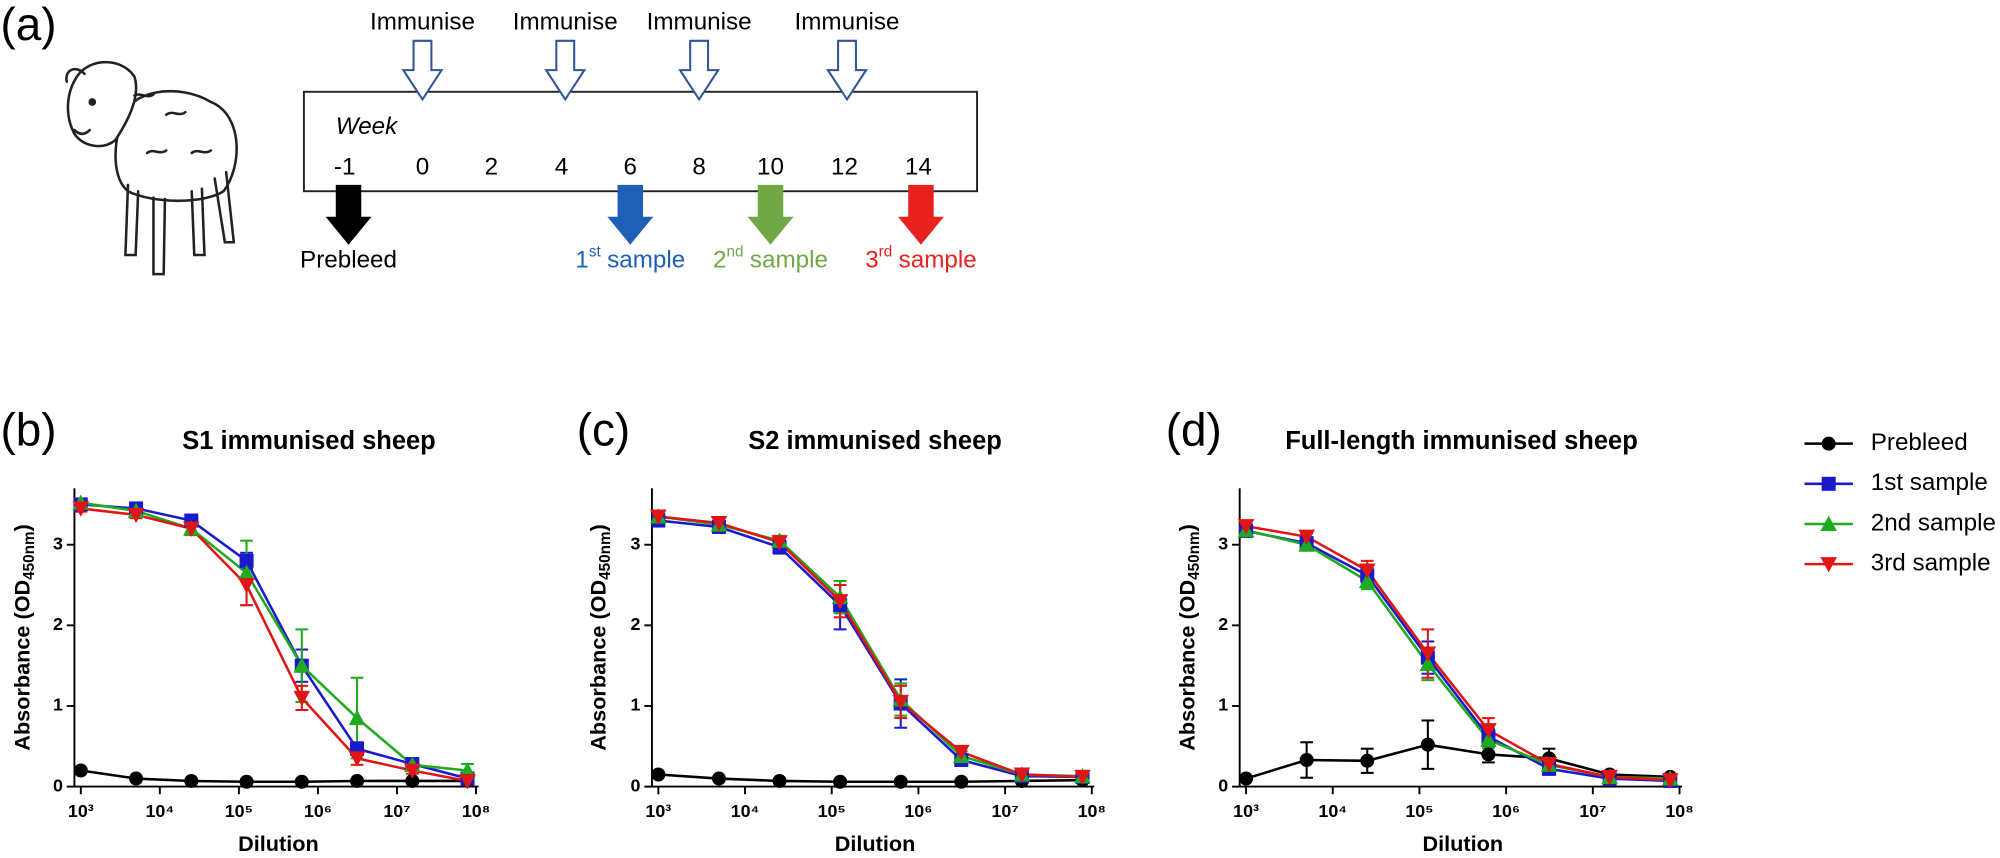  Describe the element at coordinates (1223, 705) in the screenshot. I see `y-tick-label: 1` at that location.